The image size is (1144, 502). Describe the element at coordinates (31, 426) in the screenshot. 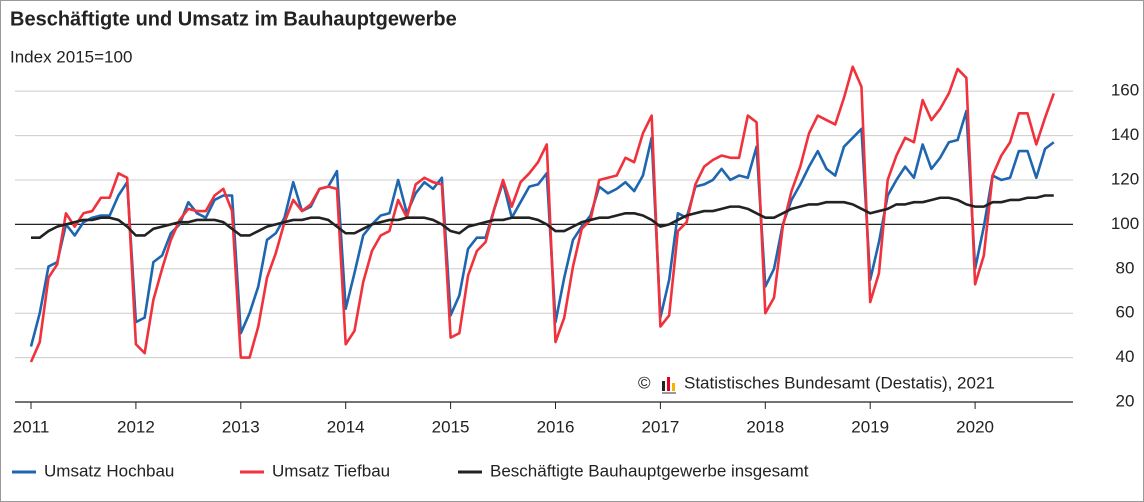

I see `x-tick-label: 2011` at that location.